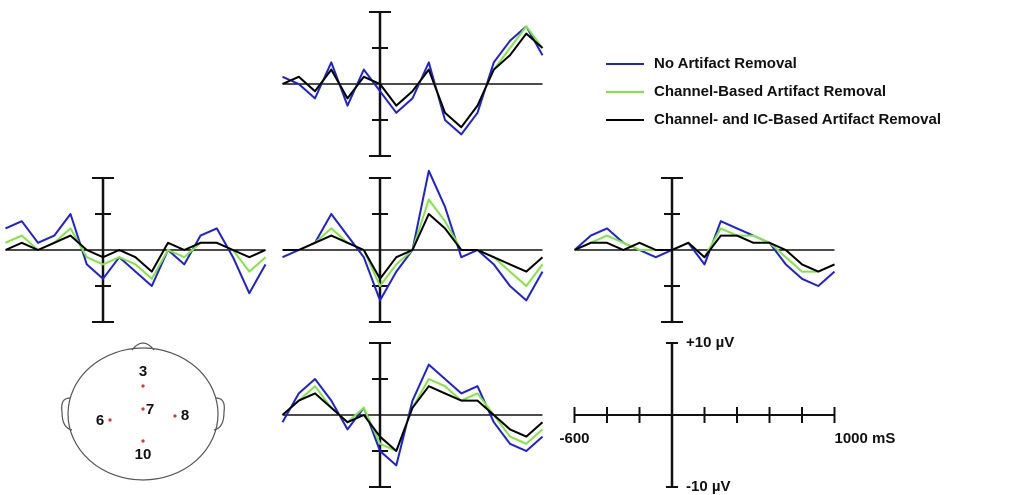 This screenshot has height=495, width=1026. What do you see at coordinates (185, 415) in the screenshot?
I see `electrode-label: 8` at bounding box center [185, 415].